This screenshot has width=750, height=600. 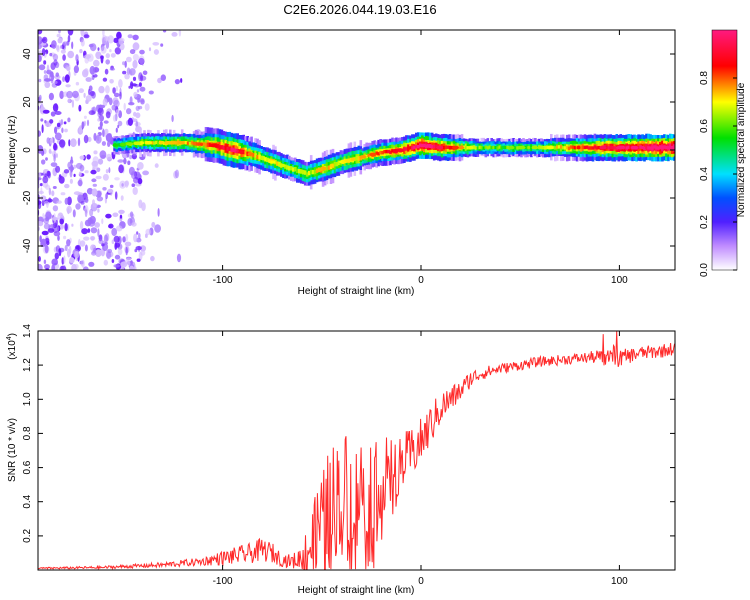 I want to click on snr-x-tick-label: 100, so click(x=619, y=581).